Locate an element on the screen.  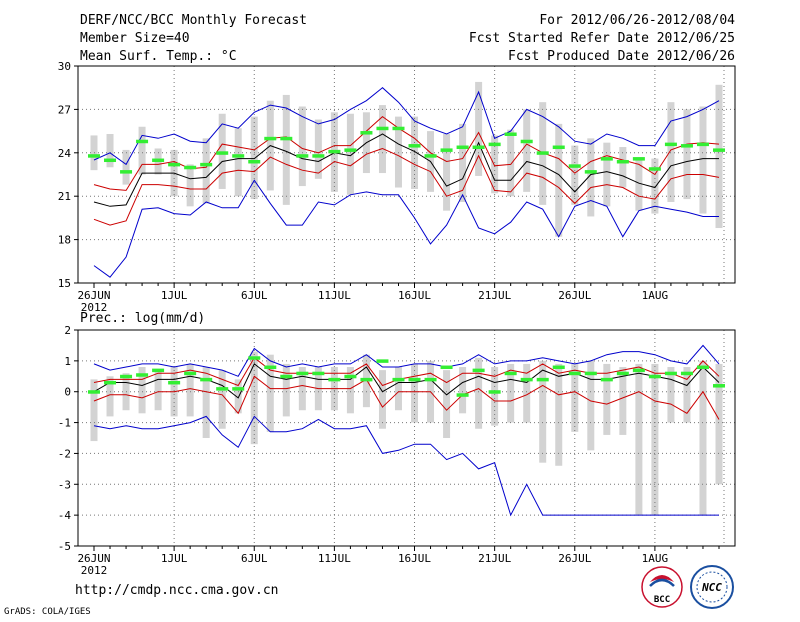
bcc-logo-text: BCC is located at coordinates (662, 600).